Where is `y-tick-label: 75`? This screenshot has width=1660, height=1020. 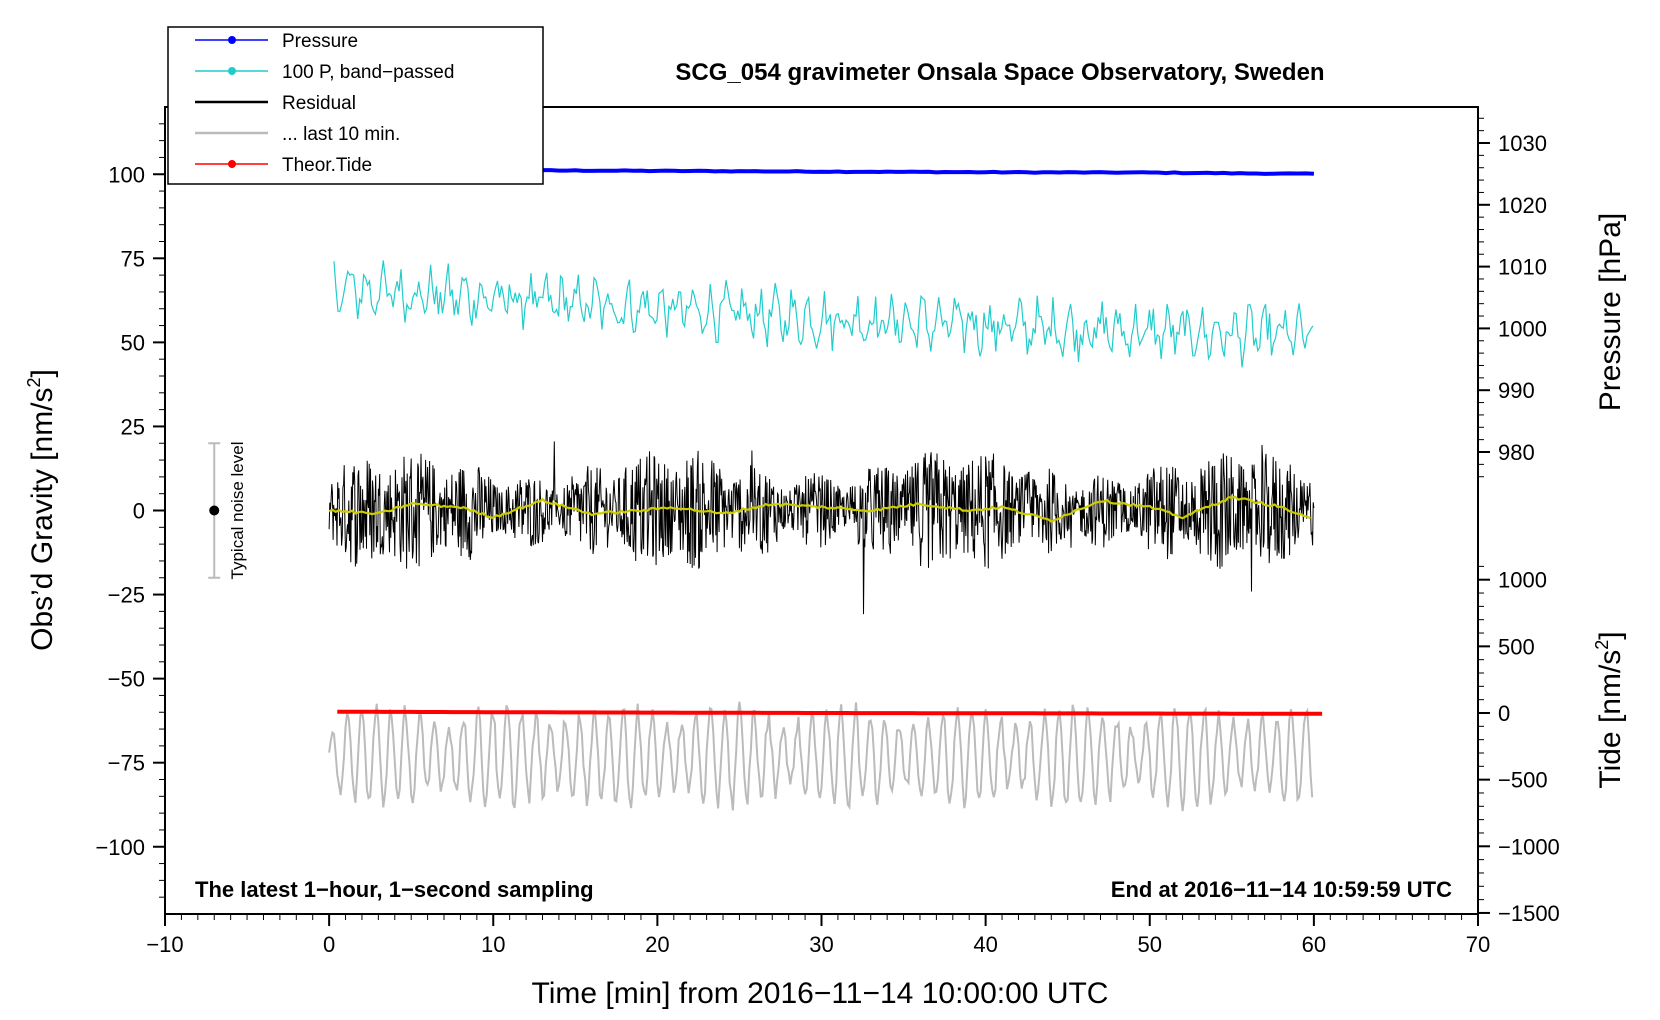 y-tick-label: 75 is located at coordinates (133, 258).